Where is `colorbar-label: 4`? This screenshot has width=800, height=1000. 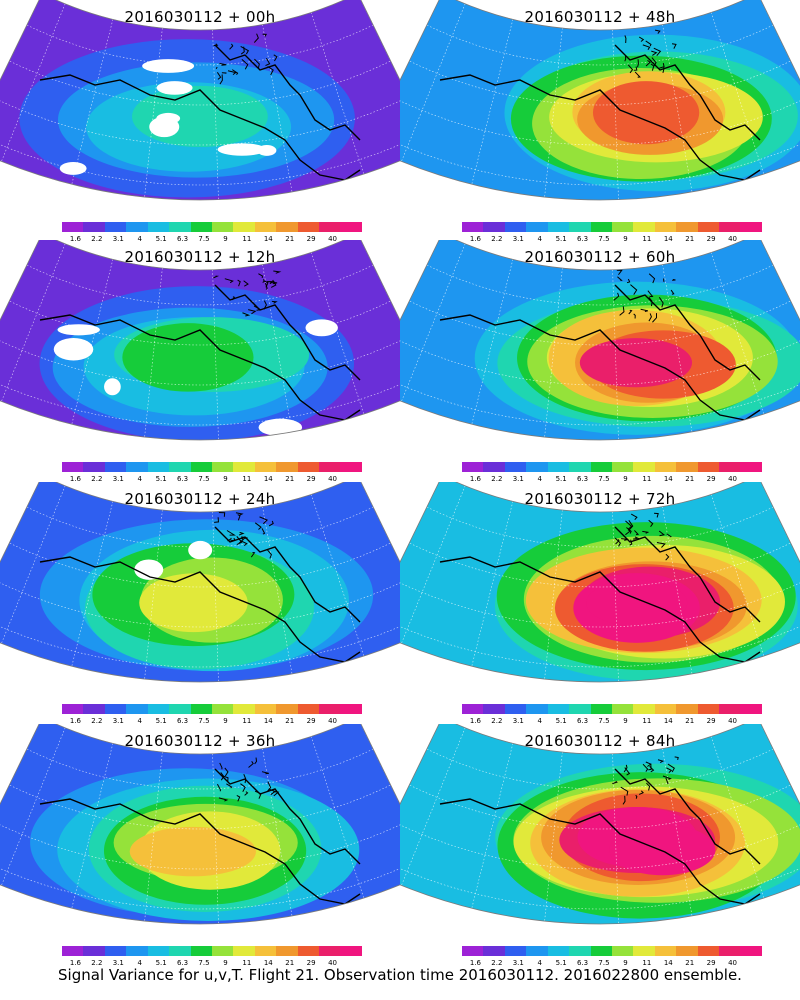 colorbar-label: 4 is located at coordinates (539, 479).